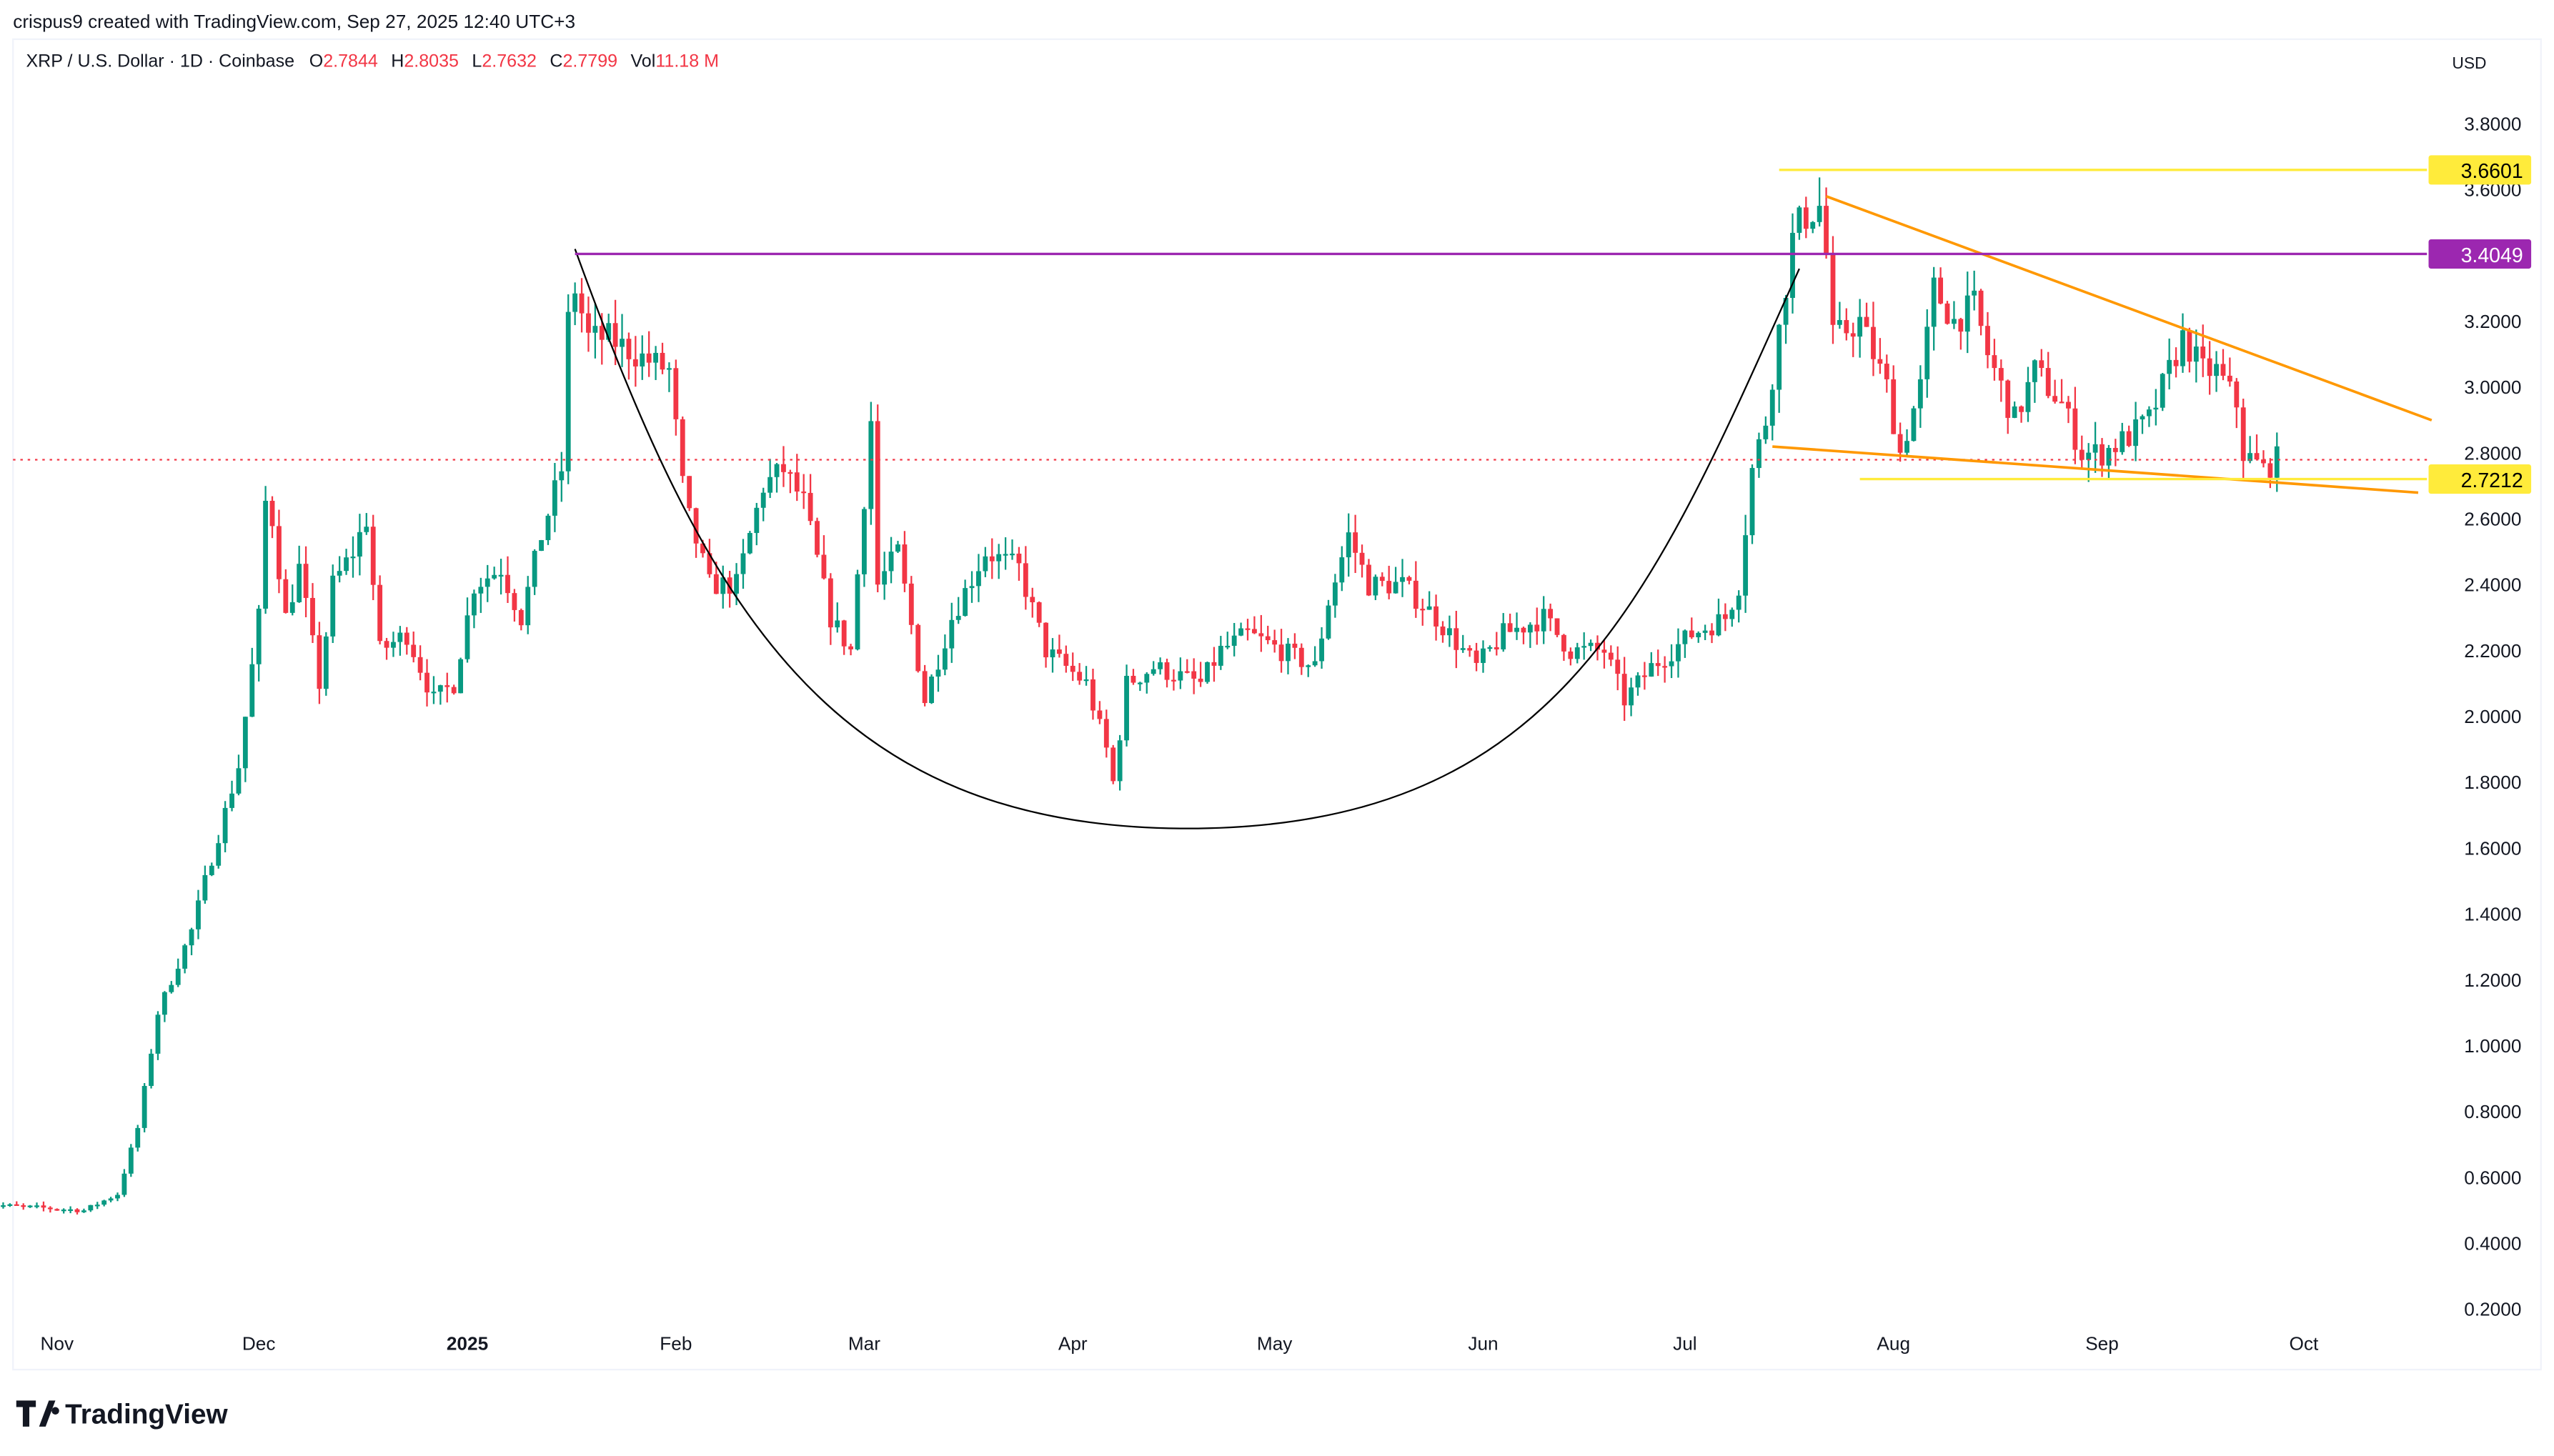 This screenshot has height=1456, width=2554. I want to click on price-tick-label: 1.0000, so click(2492, 1046).